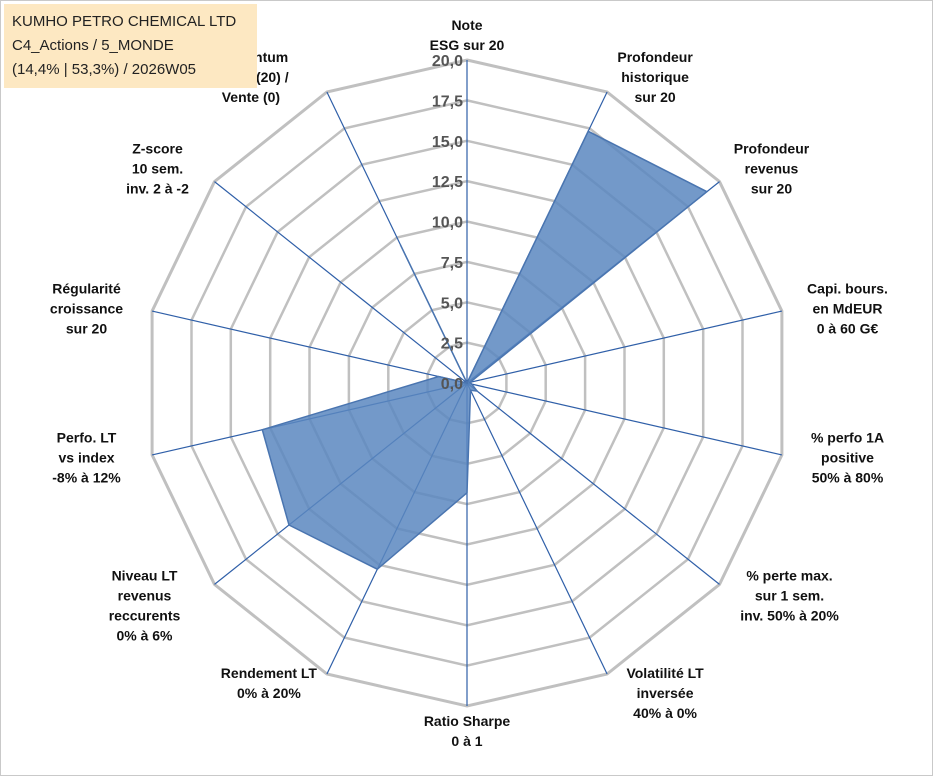 The width and height of the screenshot is (933, 776). Describe the element at coordinates (269, 673) in the screenshot. I see `axis-label-line: Rendement LT` at that location.